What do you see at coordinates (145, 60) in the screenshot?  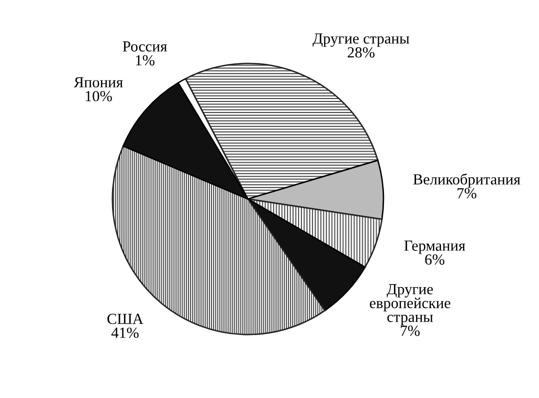 I see `data-label: 1%` at bounding box center [145, 60].